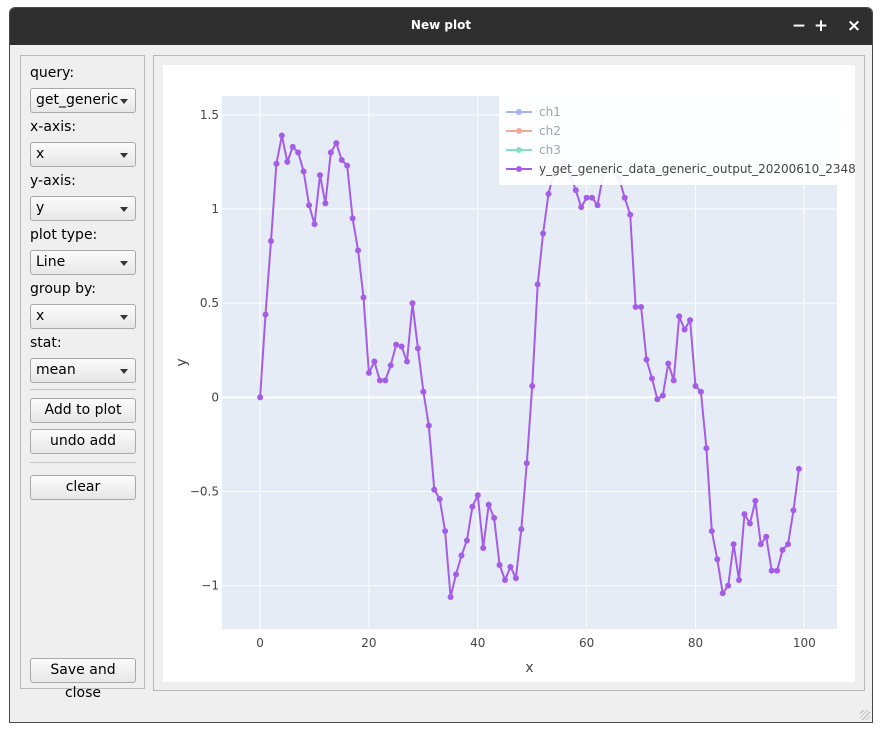 Image resolution: width=883 pixels, height=733 pixels. What do you see at coordinates (209, 303) in the screenshot?
I see `y-tick-label: 0.5` at bounding box center [209, 303].